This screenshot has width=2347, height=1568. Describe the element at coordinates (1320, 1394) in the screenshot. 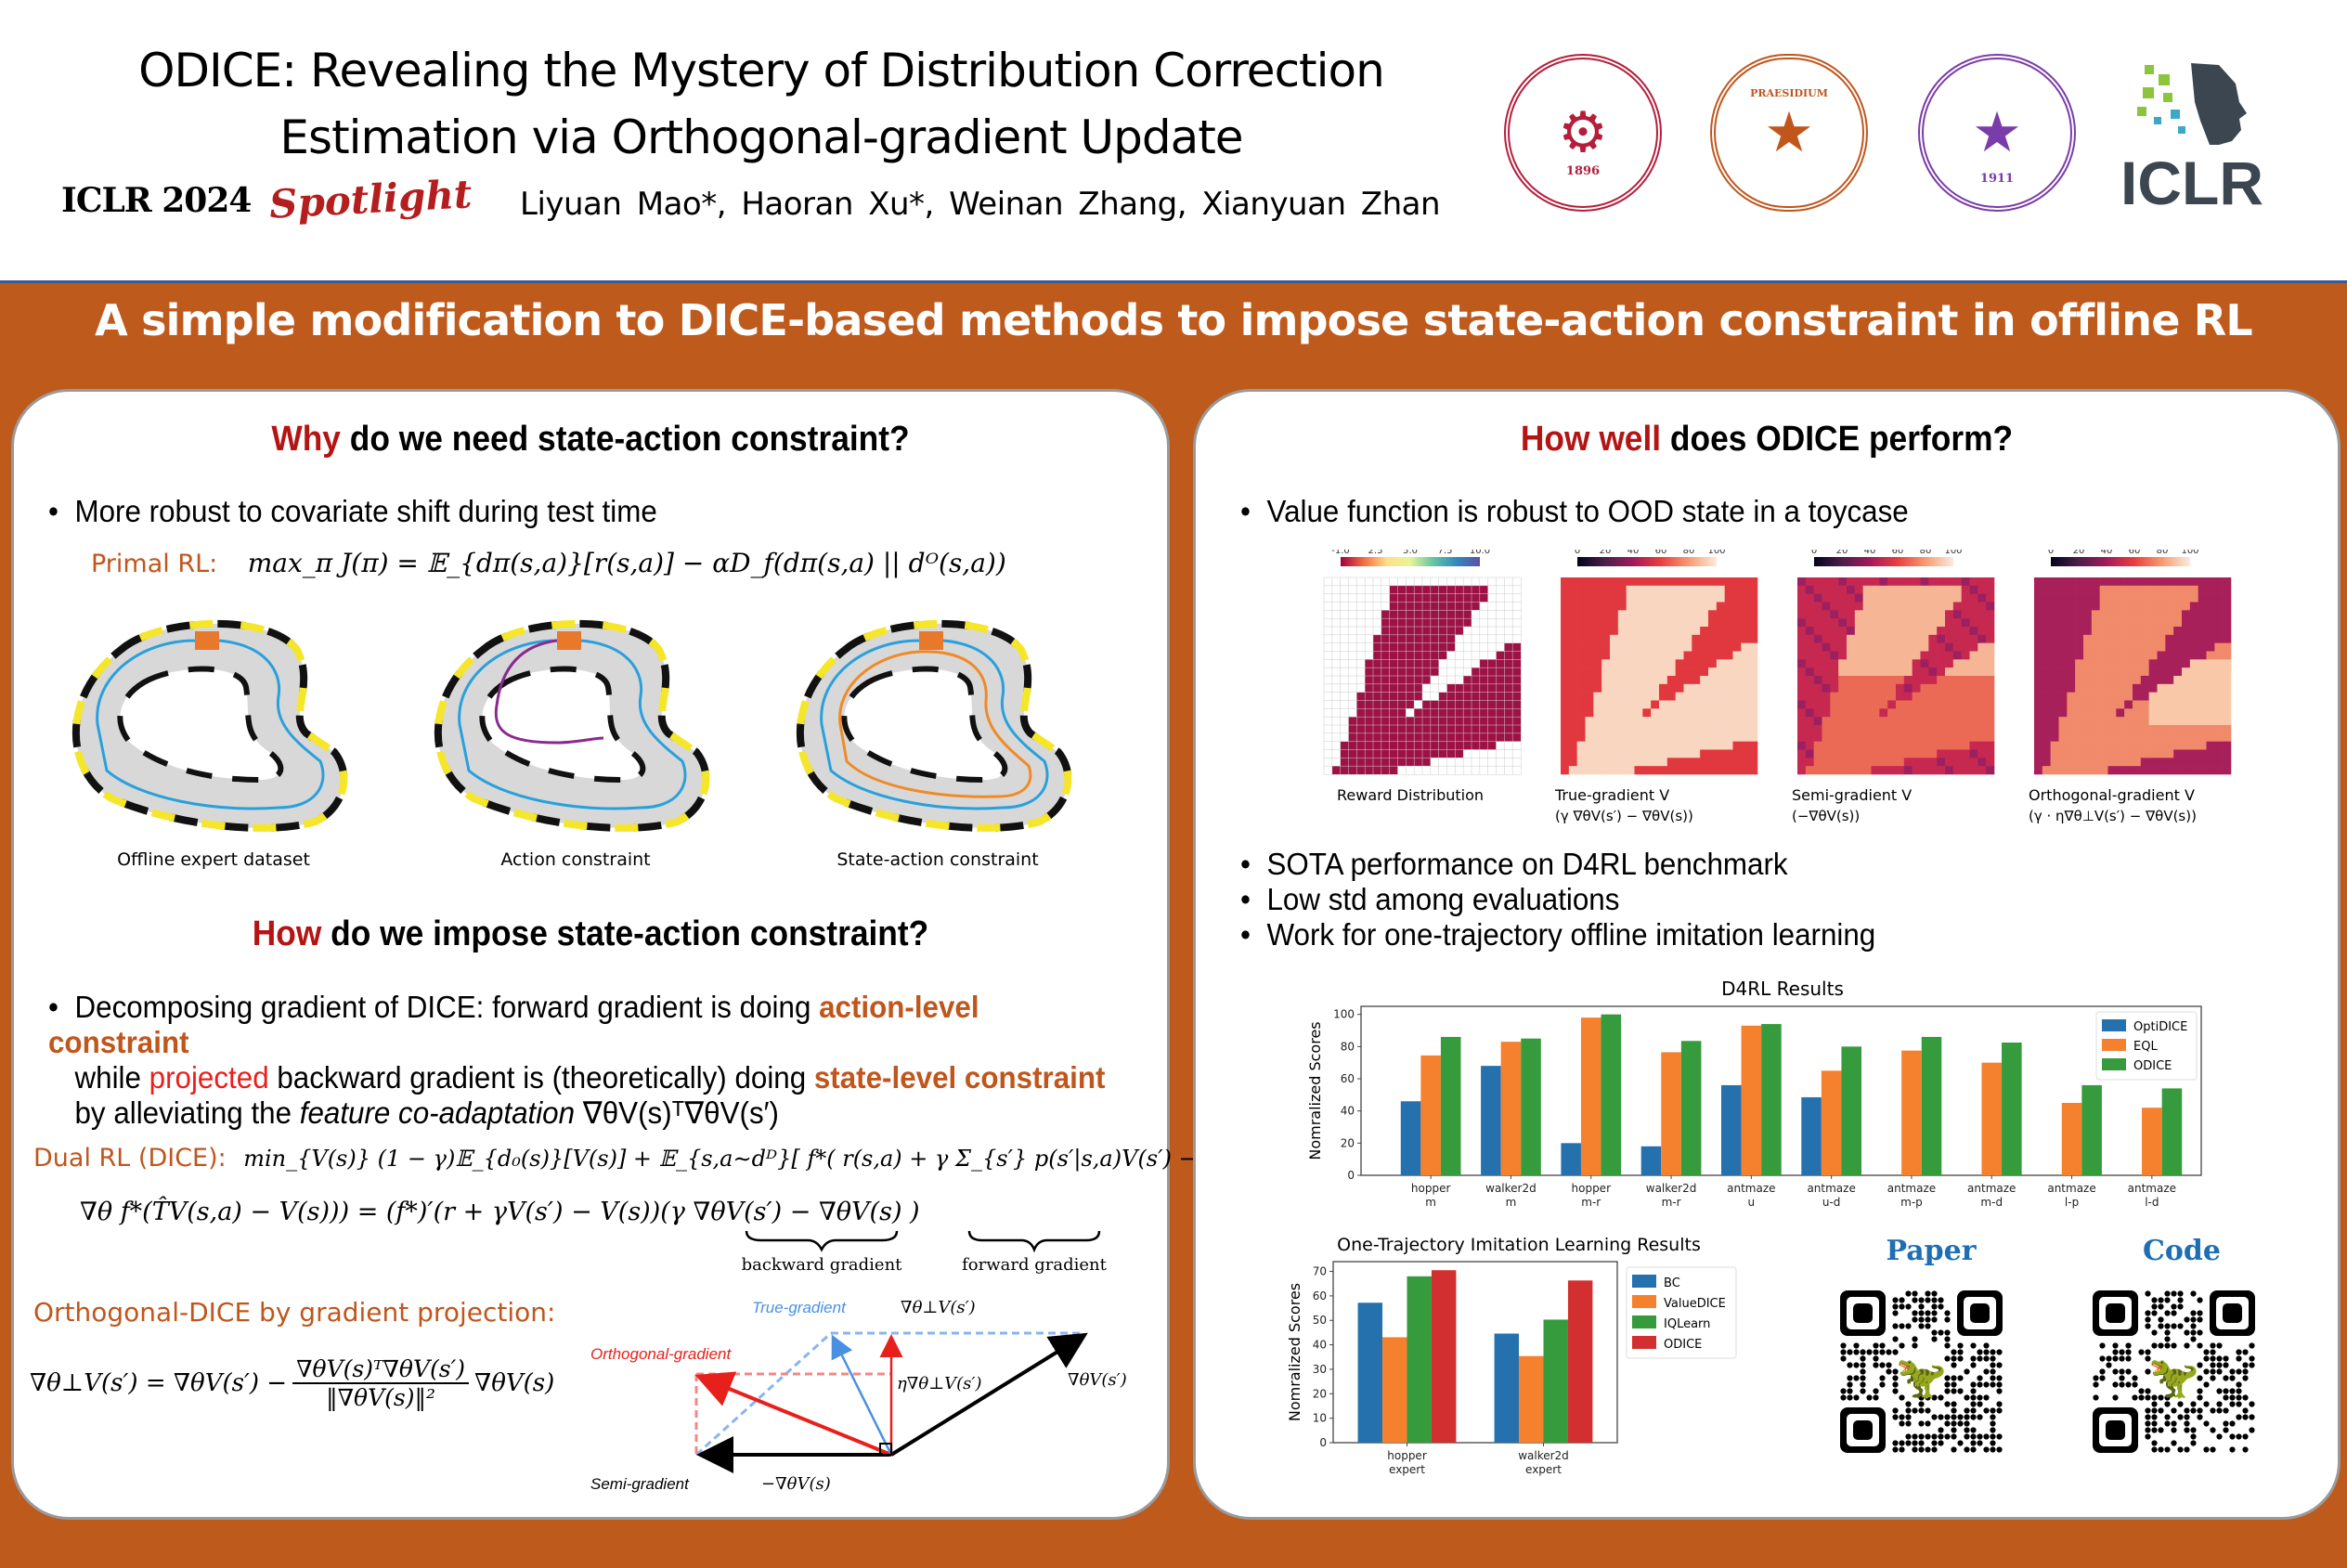

I see `y-tick-label: 20` at that location.